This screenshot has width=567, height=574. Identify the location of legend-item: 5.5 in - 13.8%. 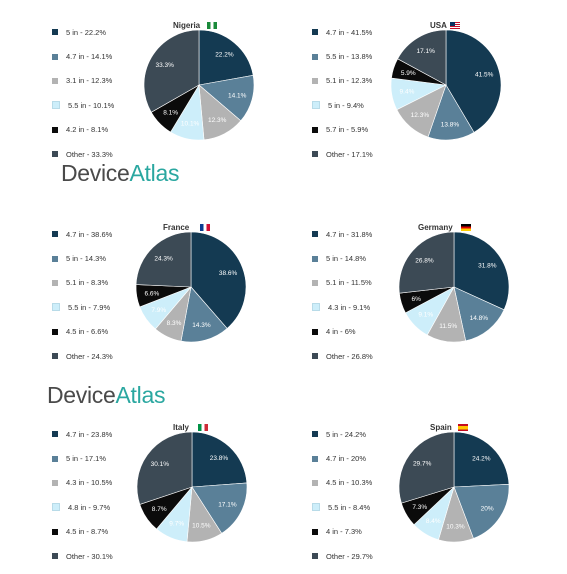
(367, 56).